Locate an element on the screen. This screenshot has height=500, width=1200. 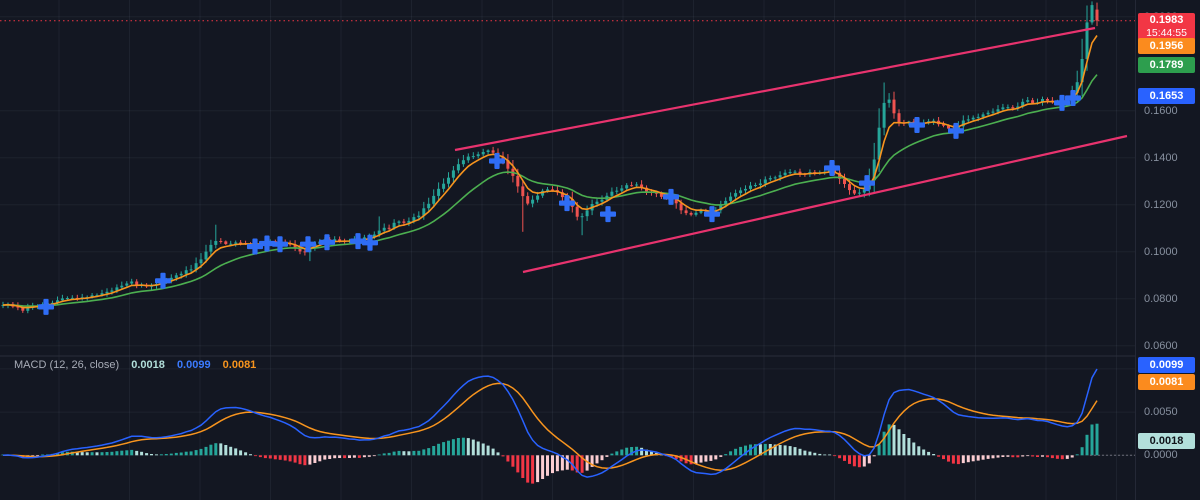
trend-channel-lower-line is located at coordinates (825, 204).